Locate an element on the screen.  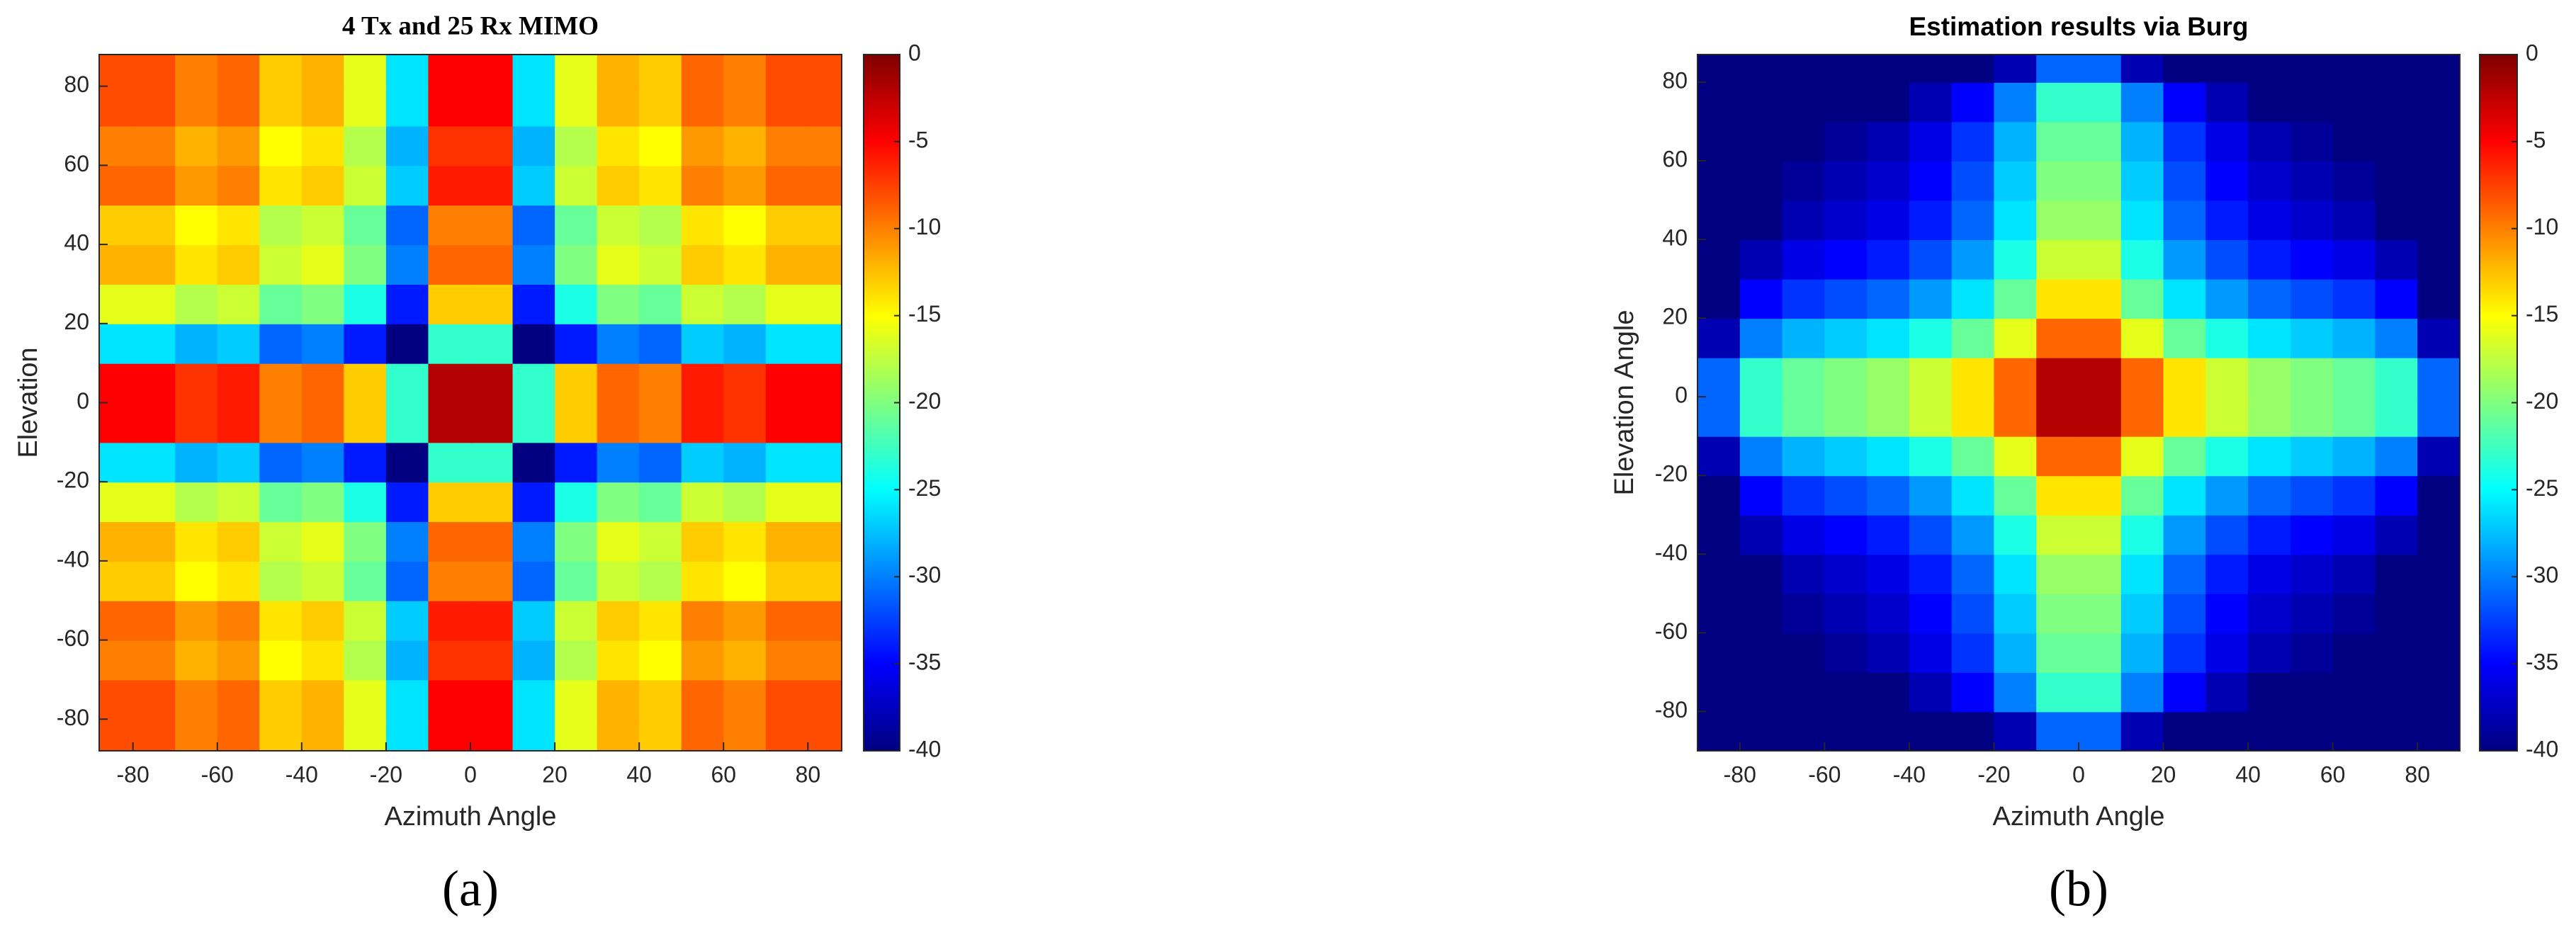
x-tick-label: 40 is located at coordinates (2248, 774).